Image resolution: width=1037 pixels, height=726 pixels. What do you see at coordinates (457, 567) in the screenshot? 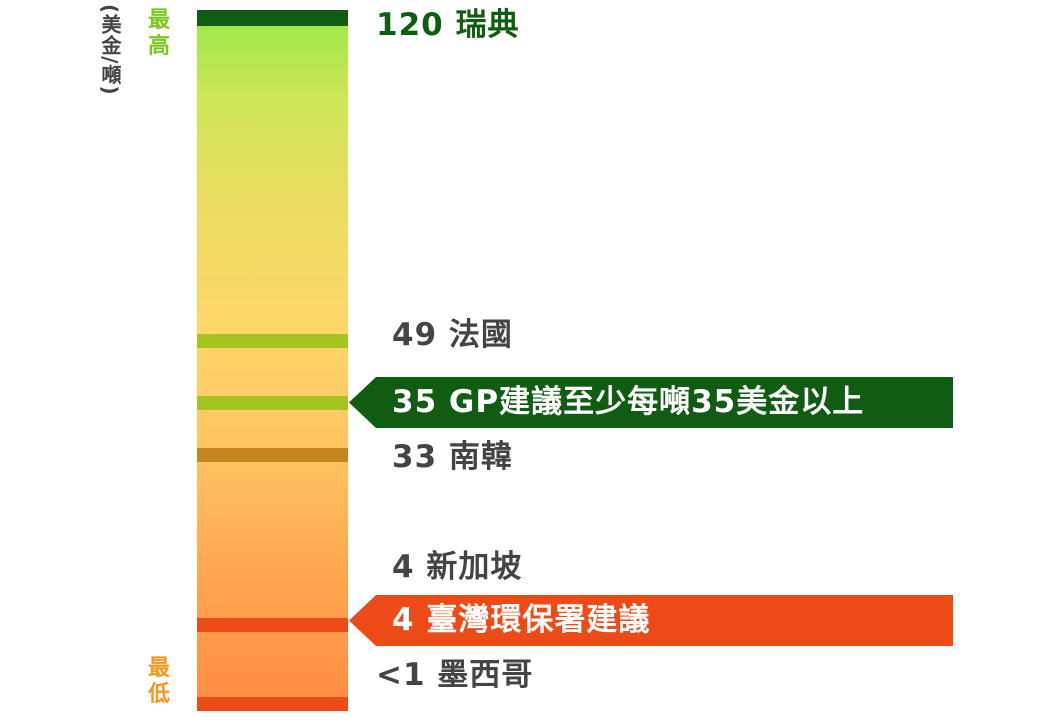
I see `singapore-label: 4 新加坡` at bounding box center [457, 567].